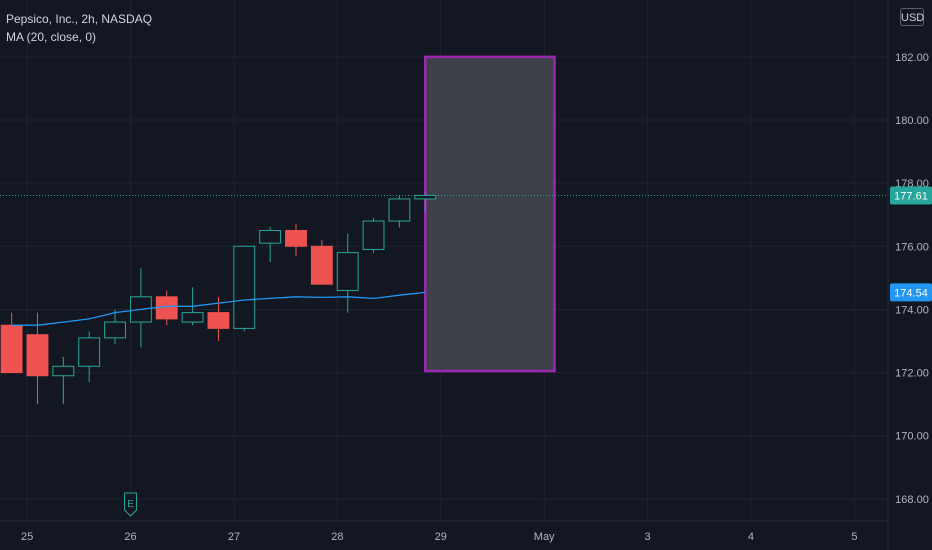  Describe the element at coordinates (912, 500) in the screenshot. I see `price-axis-label: 168.00` at that location.